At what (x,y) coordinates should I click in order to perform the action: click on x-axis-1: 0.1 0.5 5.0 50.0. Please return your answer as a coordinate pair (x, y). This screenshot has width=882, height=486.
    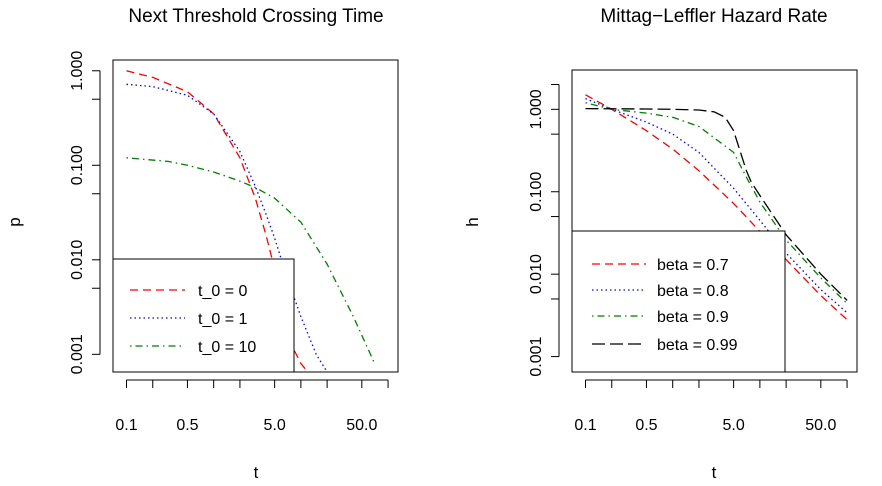
    Looking at the image, I should click on (252, 406).